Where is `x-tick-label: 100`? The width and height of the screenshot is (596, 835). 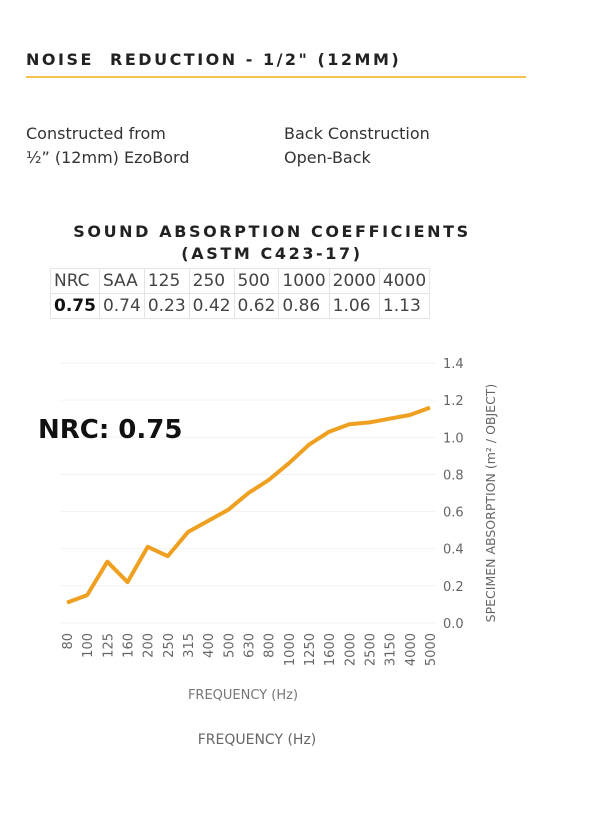 x-tick-label: 100 is located at coordinates (88, 645).